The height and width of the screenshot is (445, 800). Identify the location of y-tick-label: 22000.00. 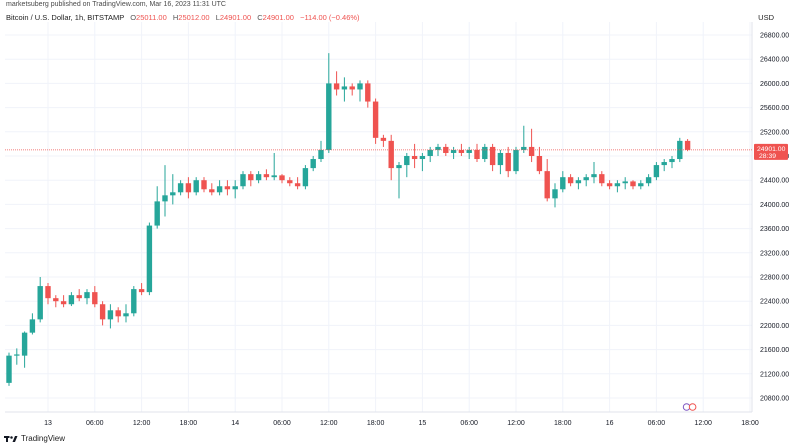
(774, 326).